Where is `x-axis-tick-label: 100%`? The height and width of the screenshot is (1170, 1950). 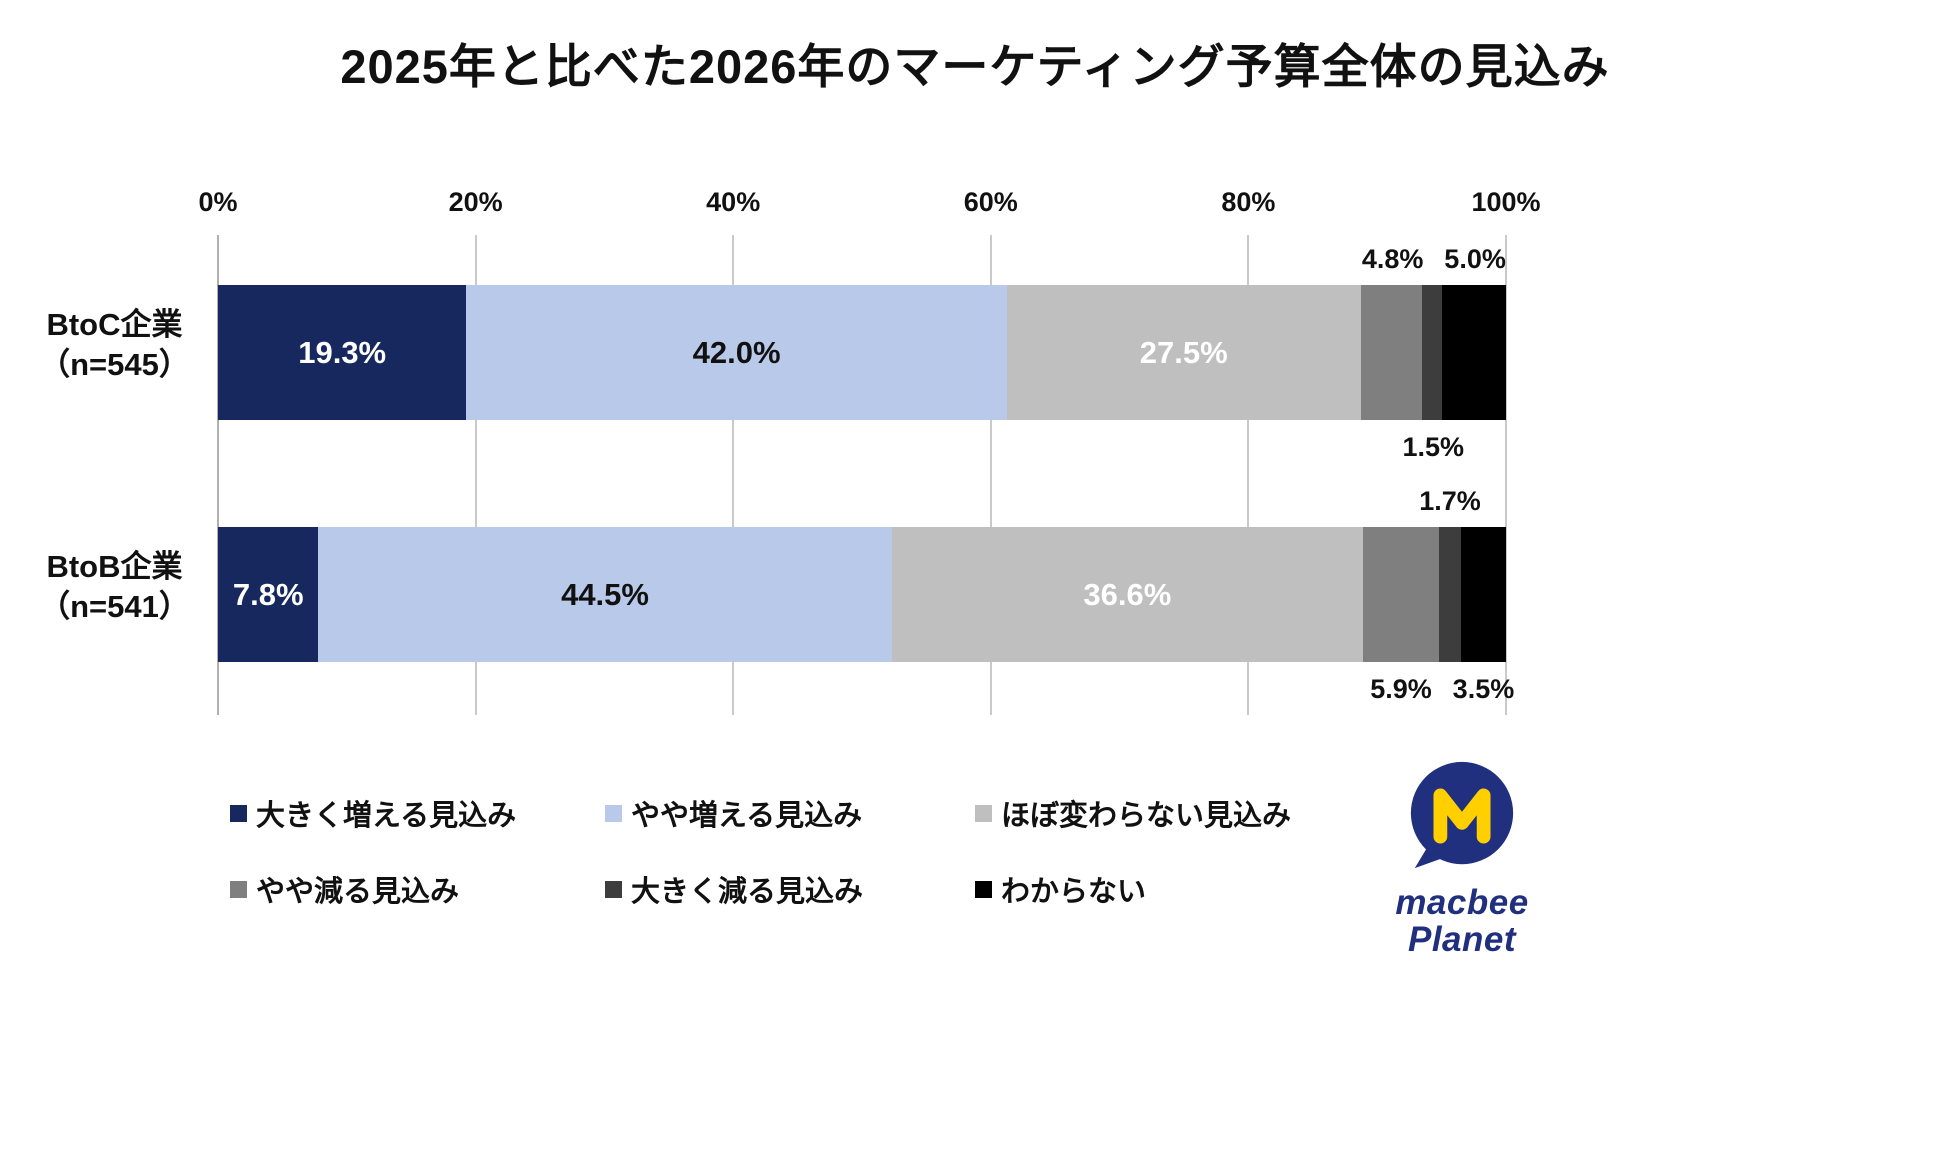 x-axis-tick-label: 100% is located at coordinates (1506, 202).